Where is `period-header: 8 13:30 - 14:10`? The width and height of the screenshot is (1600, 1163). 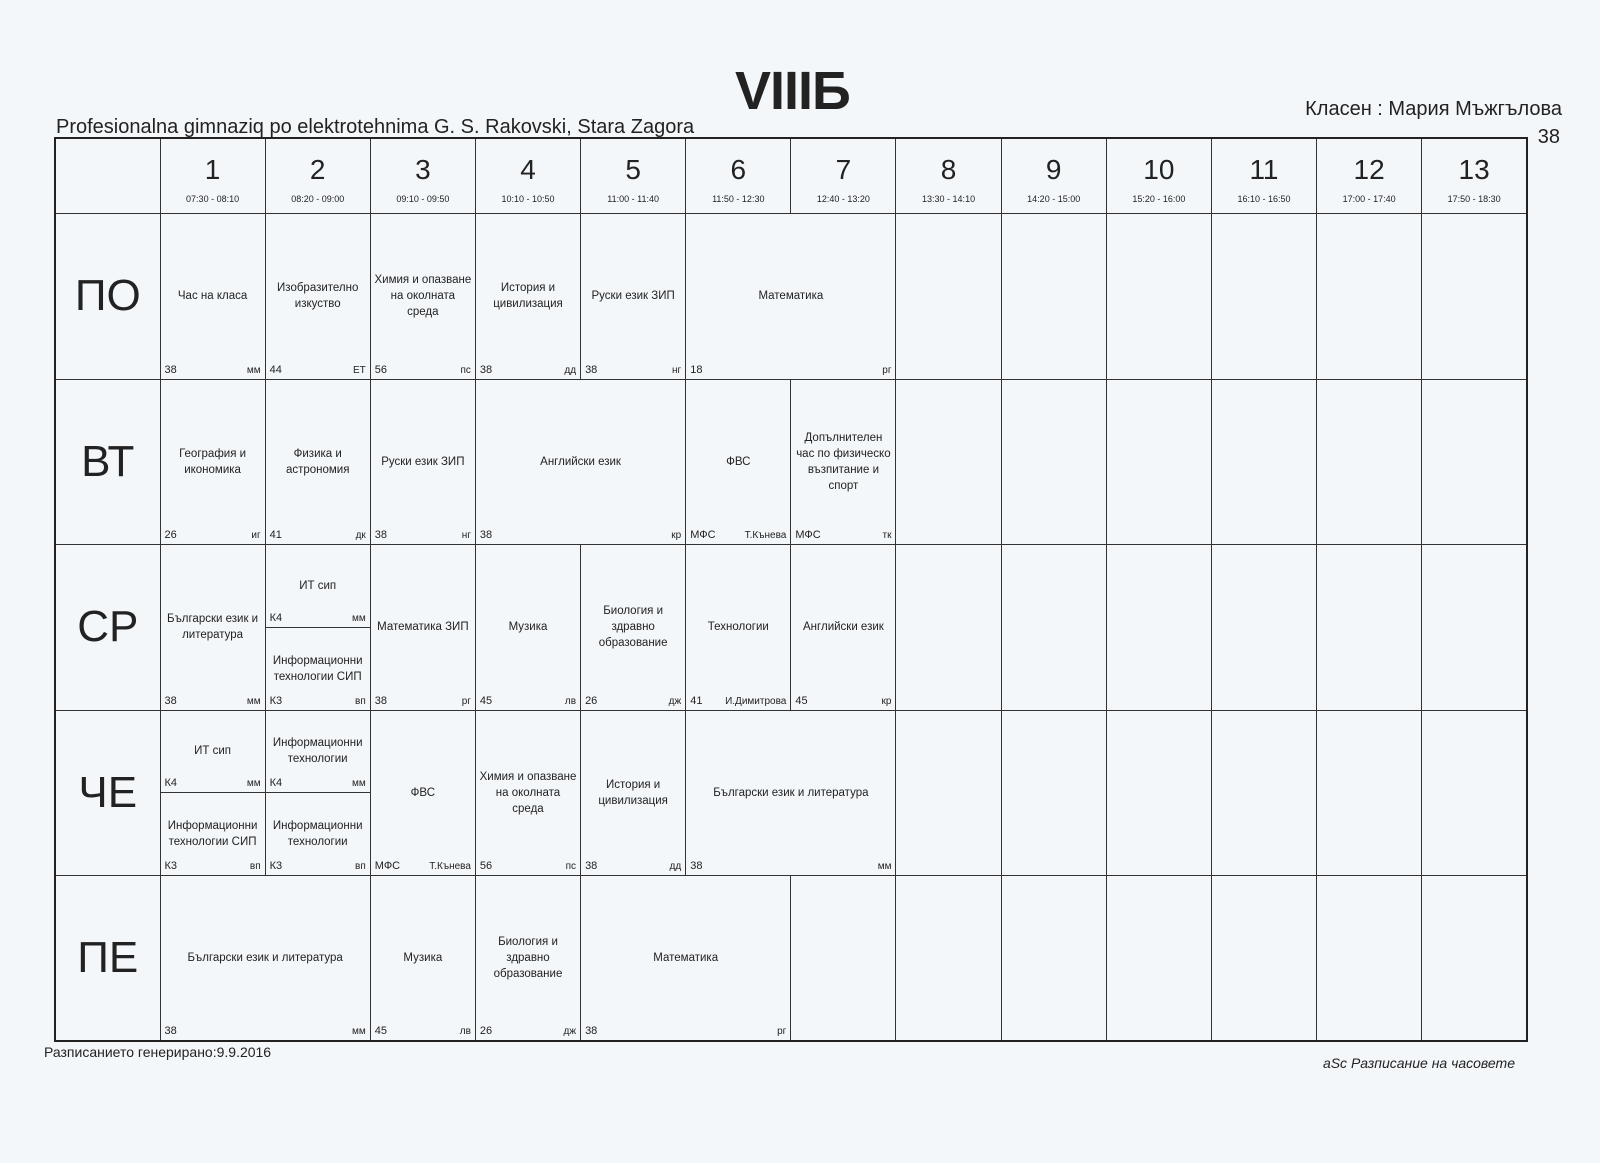 period-header: 8 13:30 - 14:10 is located at coordinates (948, 175).